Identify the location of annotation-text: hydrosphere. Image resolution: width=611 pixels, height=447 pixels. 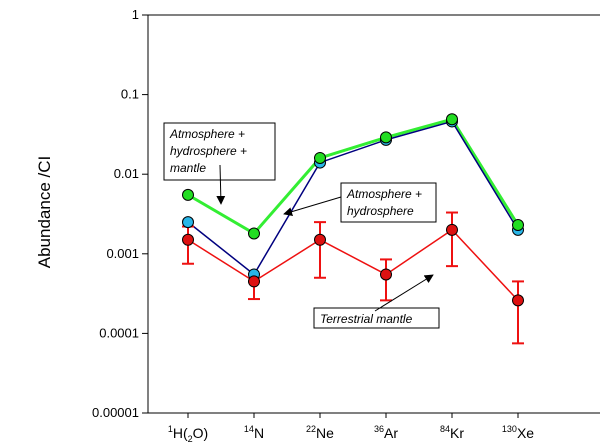
(380, 211).